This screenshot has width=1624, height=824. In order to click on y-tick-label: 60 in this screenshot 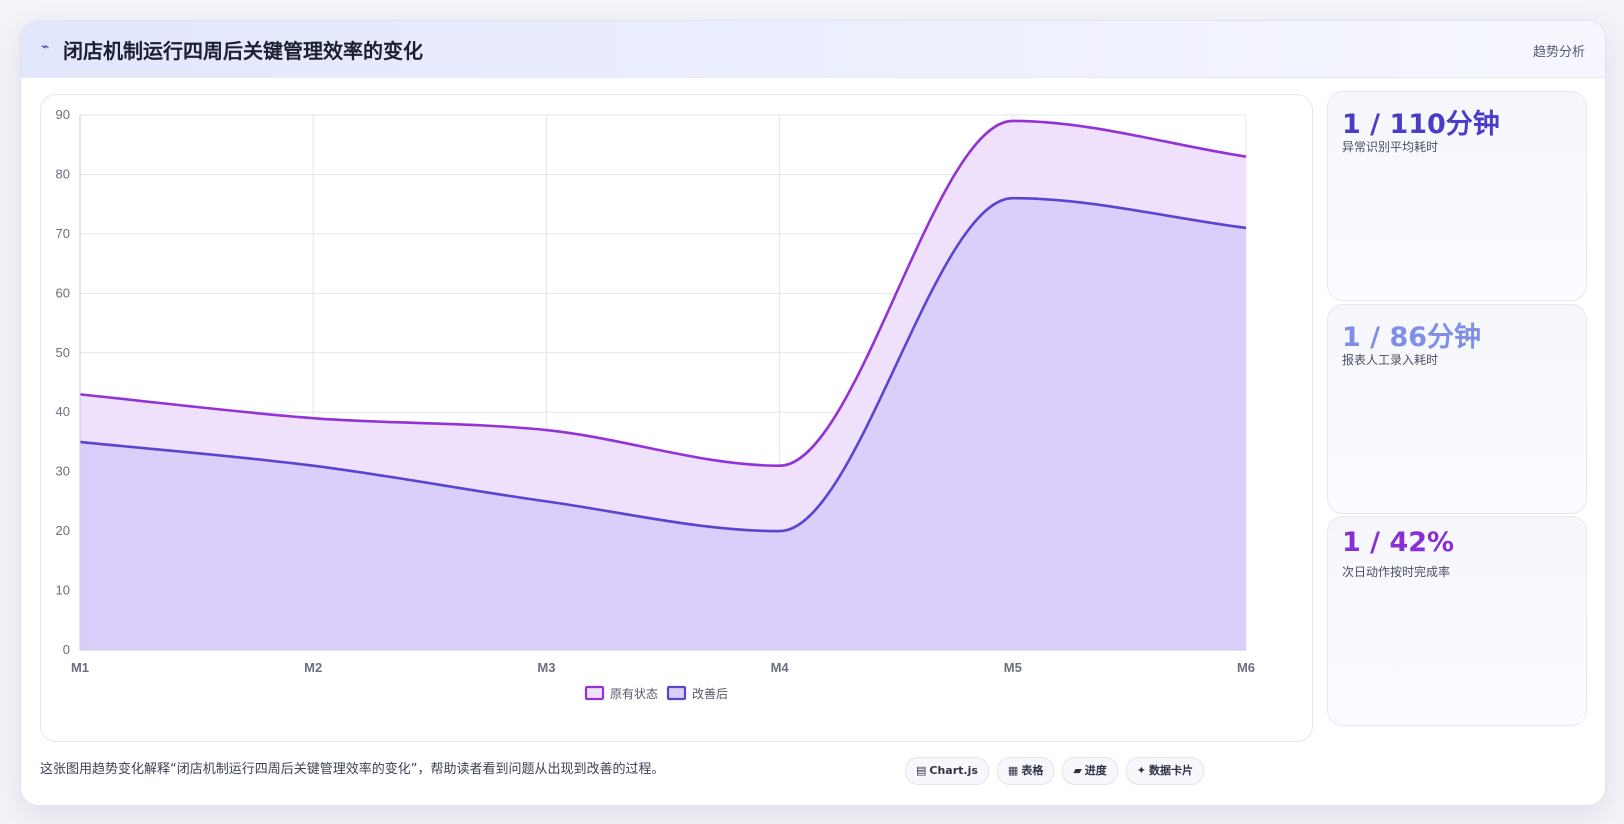, I will do `click(63, 292)`.